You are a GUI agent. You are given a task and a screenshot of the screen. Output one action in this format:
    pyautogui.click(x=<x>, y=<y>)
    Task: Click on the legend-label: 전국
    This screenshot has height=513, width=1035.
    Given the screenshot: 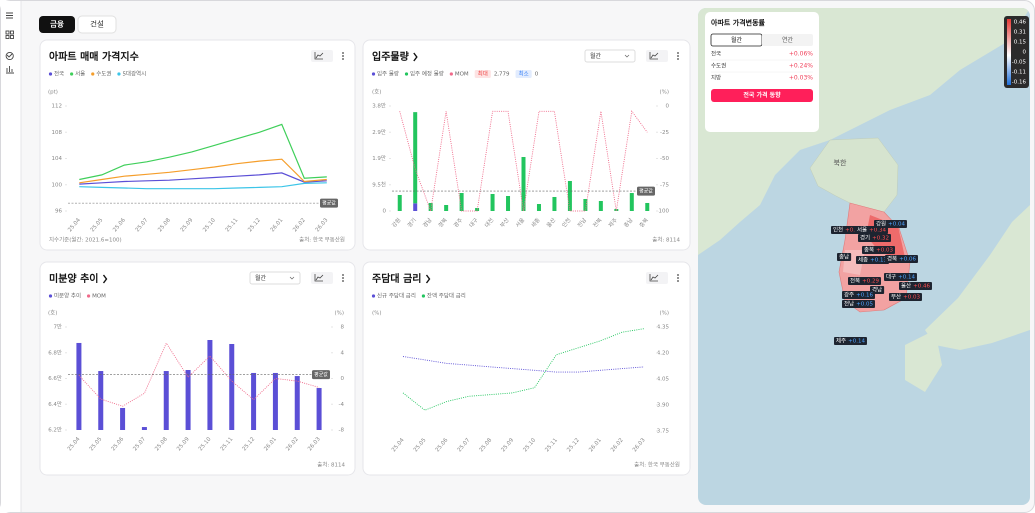 What is the action you would take?
    pyautogui.click(x=59, y=74)
    